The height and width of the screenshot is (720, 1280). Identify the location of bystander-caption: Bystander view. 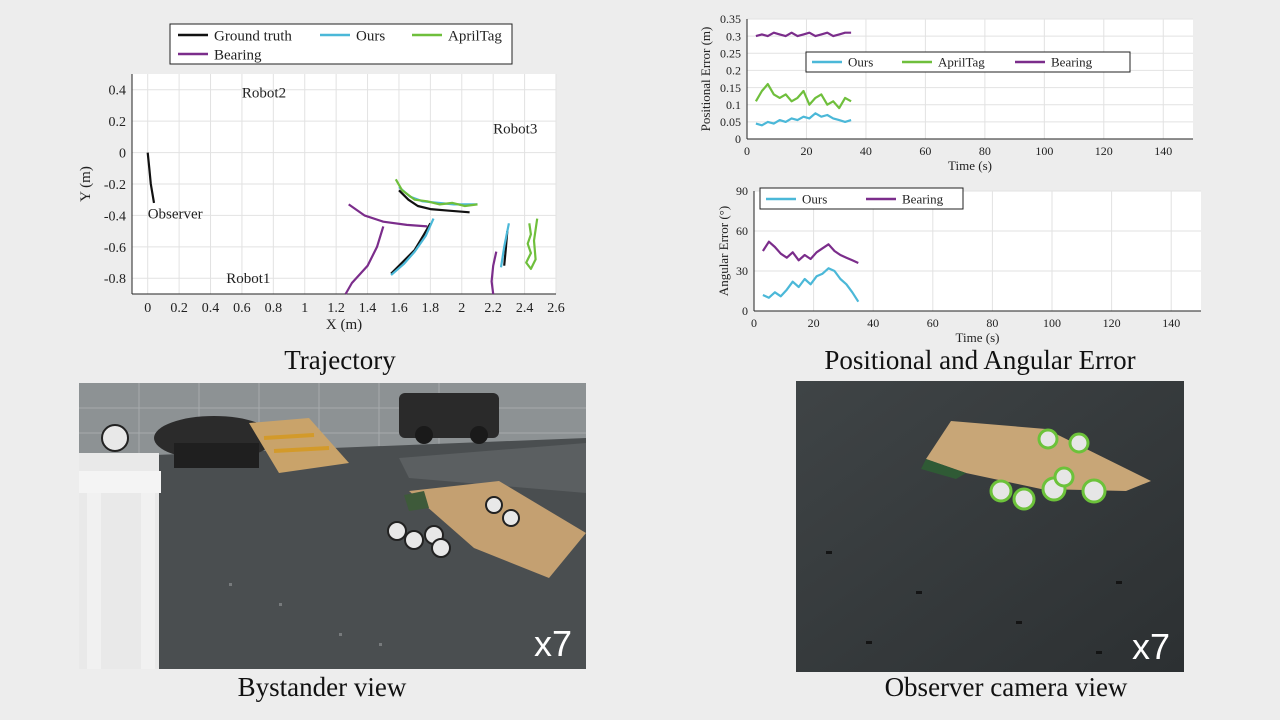
(322, 687).